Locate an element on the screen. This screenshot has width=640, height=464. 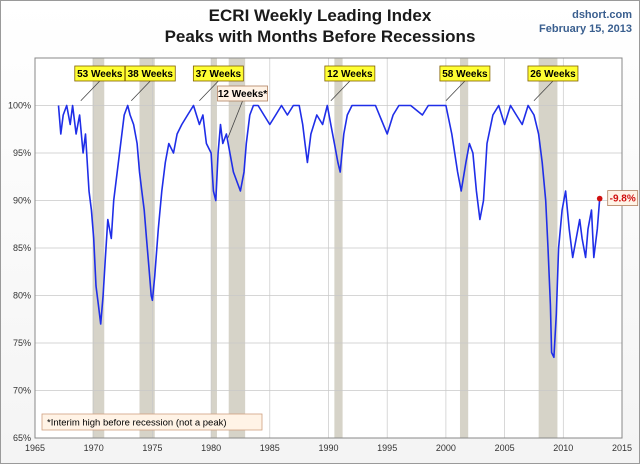
source-block: dshort.com February 15, 2013 is located at coordinates (585, 22).